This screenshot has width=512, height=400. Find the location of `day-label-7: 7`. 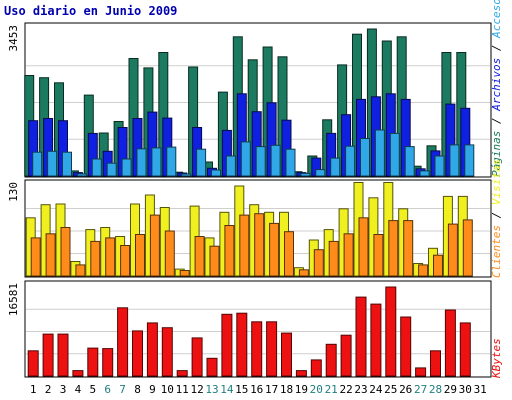

day-label-7: 7 is located at coordinates (122, 389).